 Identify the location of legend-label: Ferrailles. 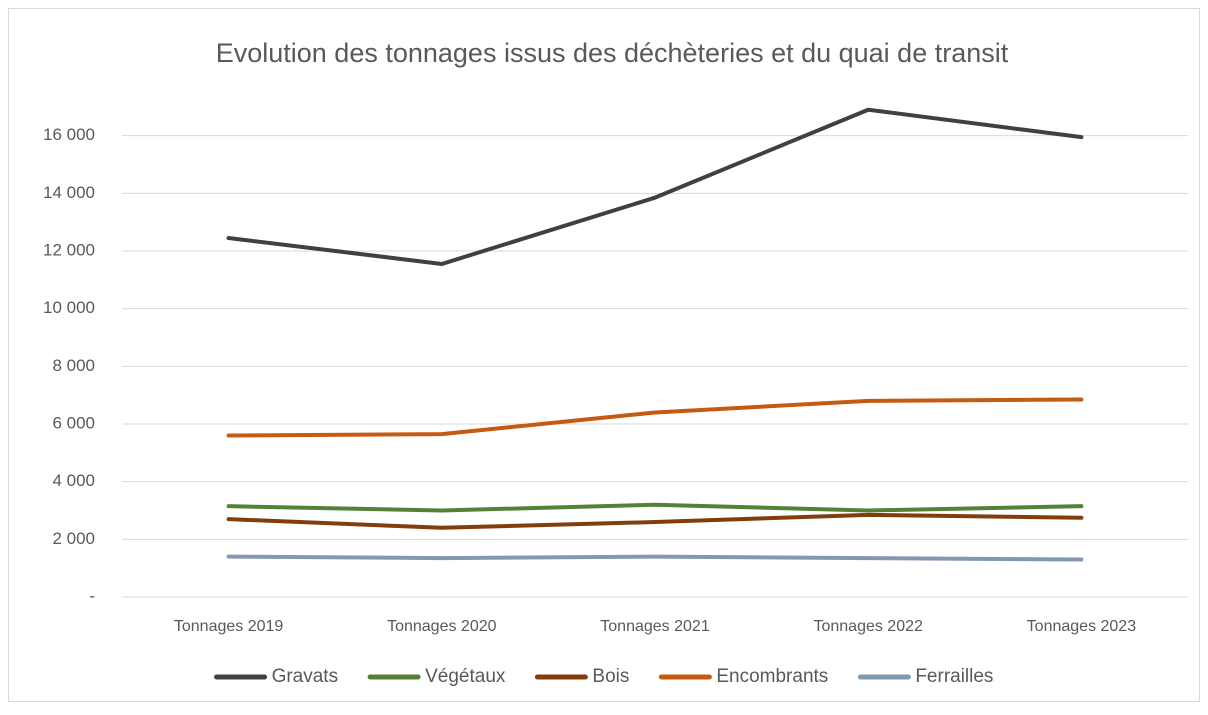
(954, 676).